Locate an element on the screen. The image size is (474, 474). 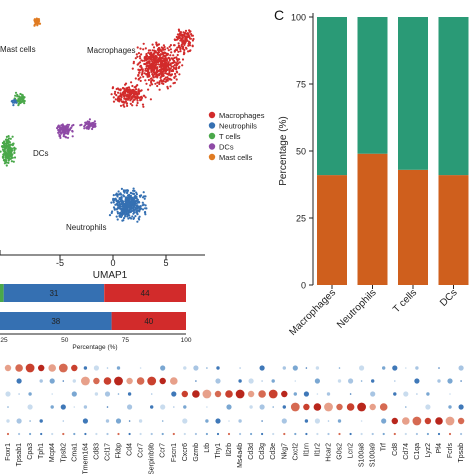
gene-label: Tph1 is located at coordinates (41, 451).